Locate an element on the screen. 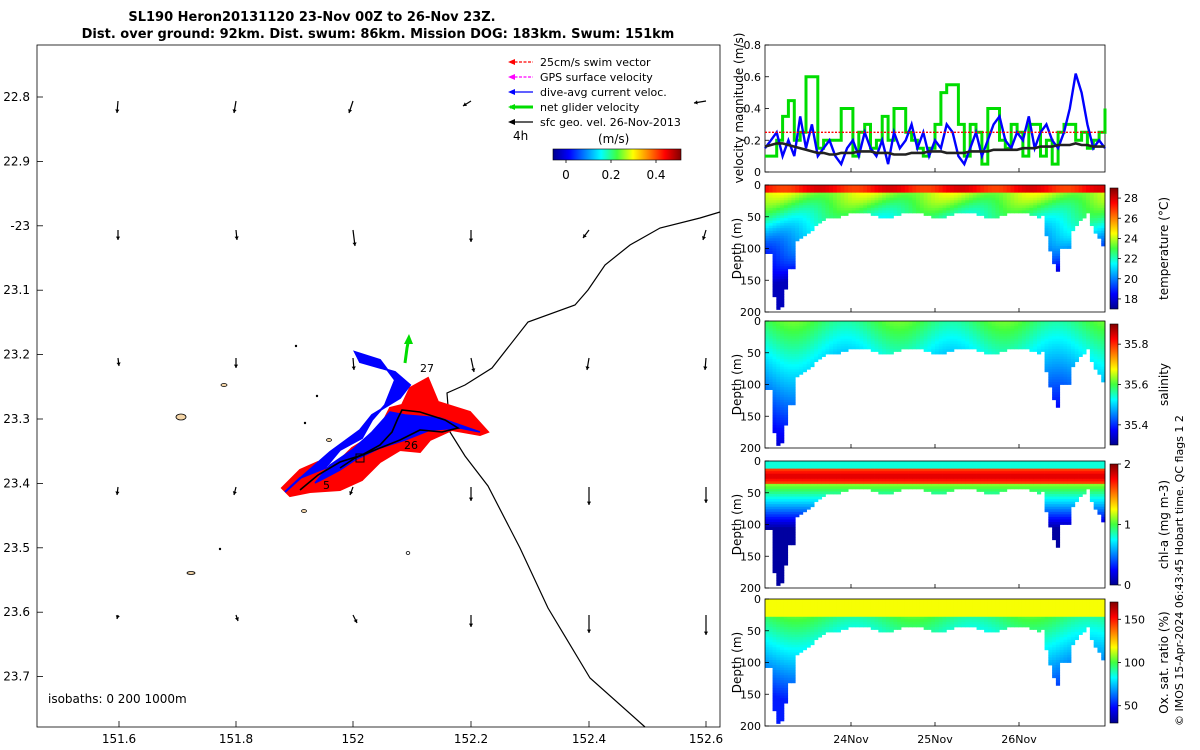 The height and width of the screenshot is (750, 1200). legend-label: 25cm/s swim vector is located at coordinates (595, 62).